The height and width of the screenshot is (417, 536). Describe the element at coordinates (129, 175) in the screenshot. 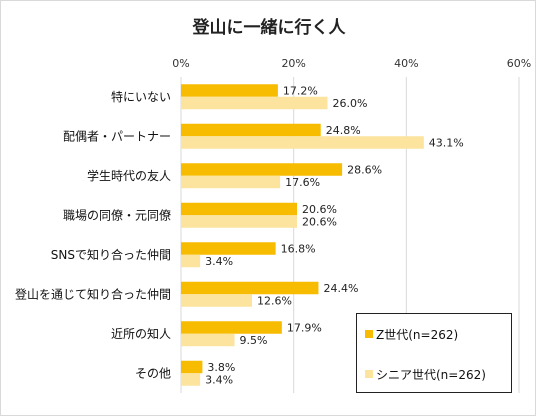

I see `category-label-3: 学生時代の友人` at that location.